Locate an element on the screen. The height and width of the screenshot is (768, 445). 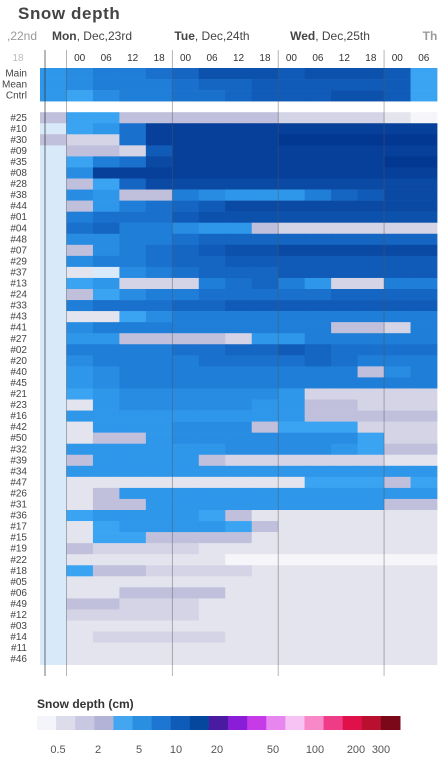
row-label: #16 is located at coordinates (18, 416).